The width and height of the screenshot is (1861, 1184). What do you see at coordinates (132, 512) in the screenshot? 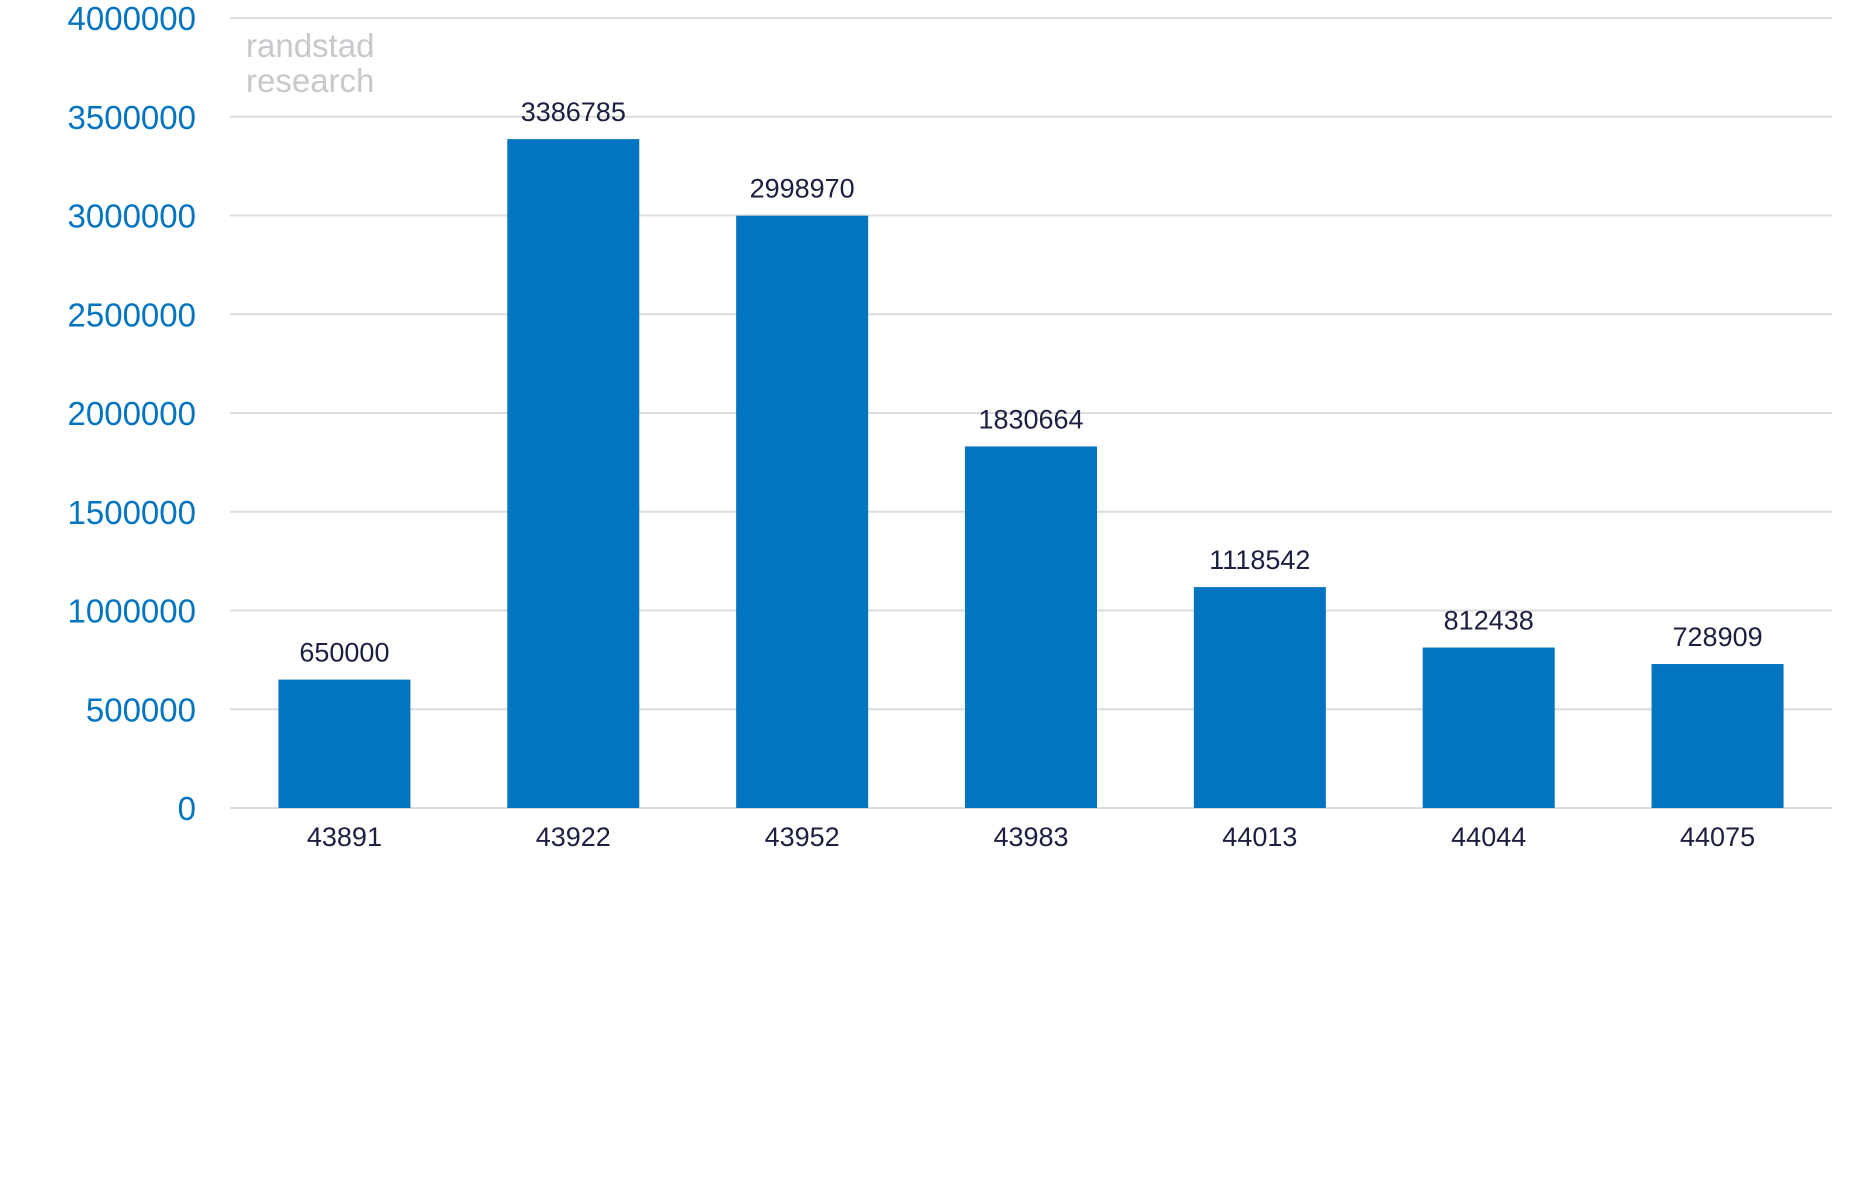
I see `y-tick-label: 1500000` at bounding box center [132, 512].